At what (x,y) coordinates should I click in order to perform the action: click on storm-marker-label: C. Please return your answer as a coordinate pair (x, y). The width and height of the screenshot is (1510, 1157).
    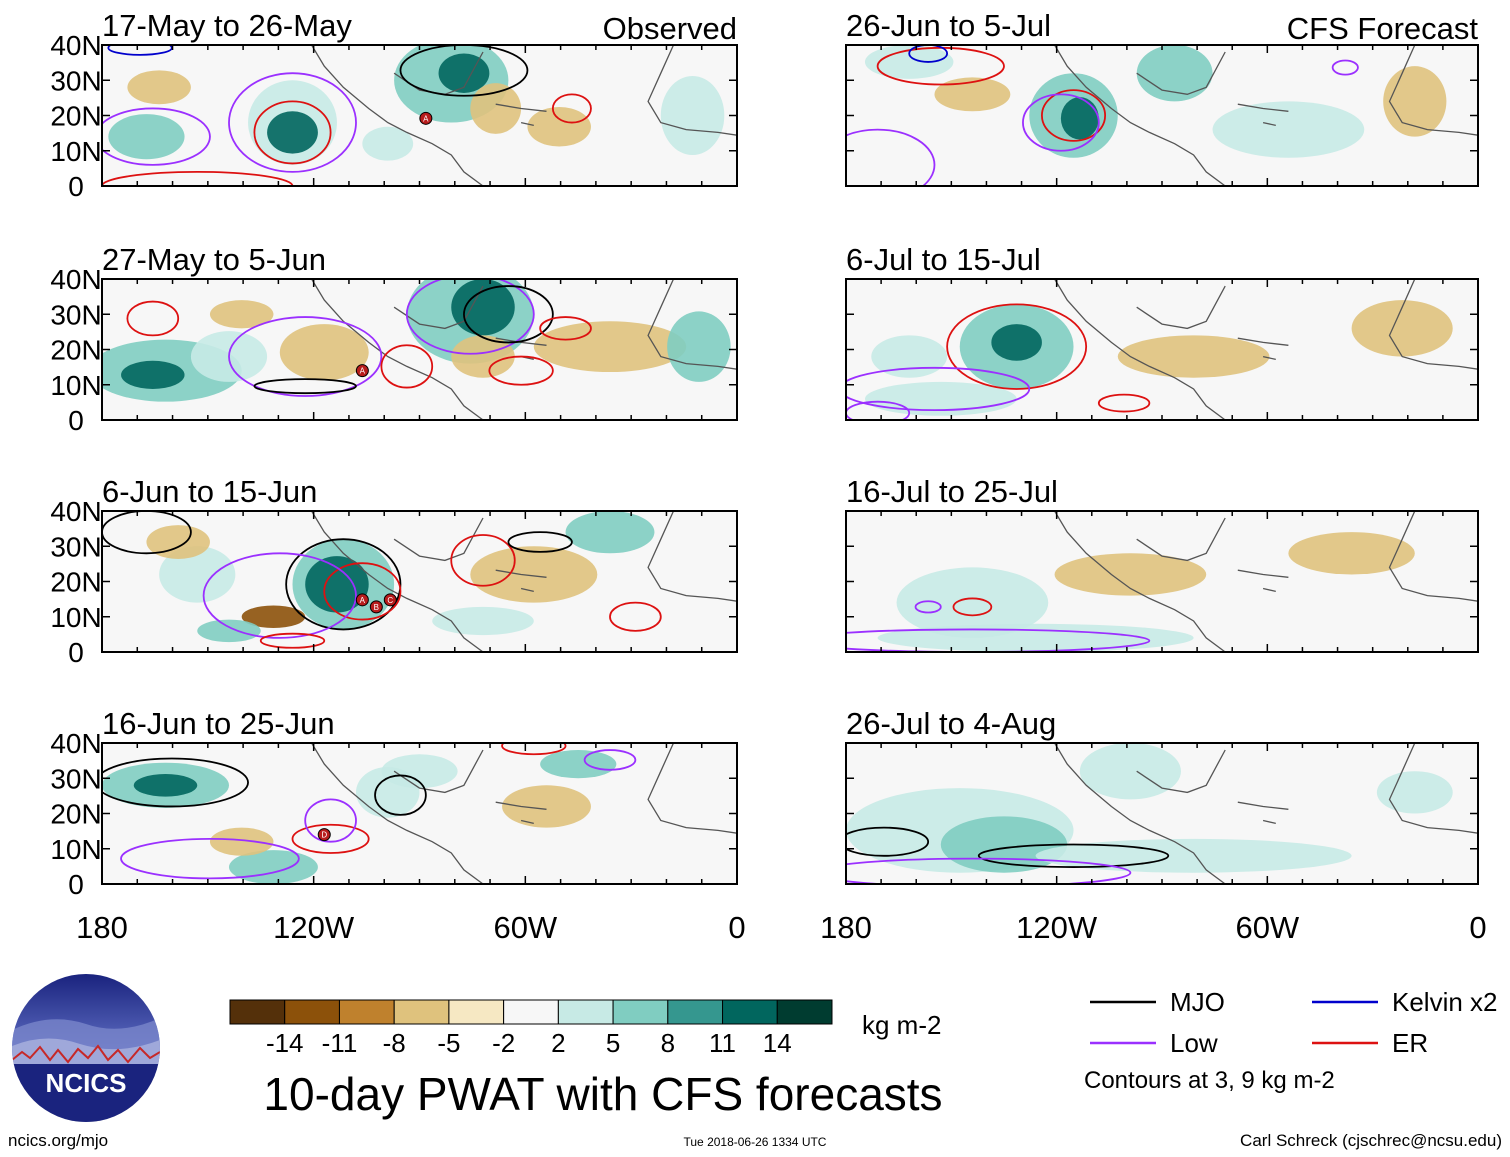
    Looking at the image, I should click on (390, 600).